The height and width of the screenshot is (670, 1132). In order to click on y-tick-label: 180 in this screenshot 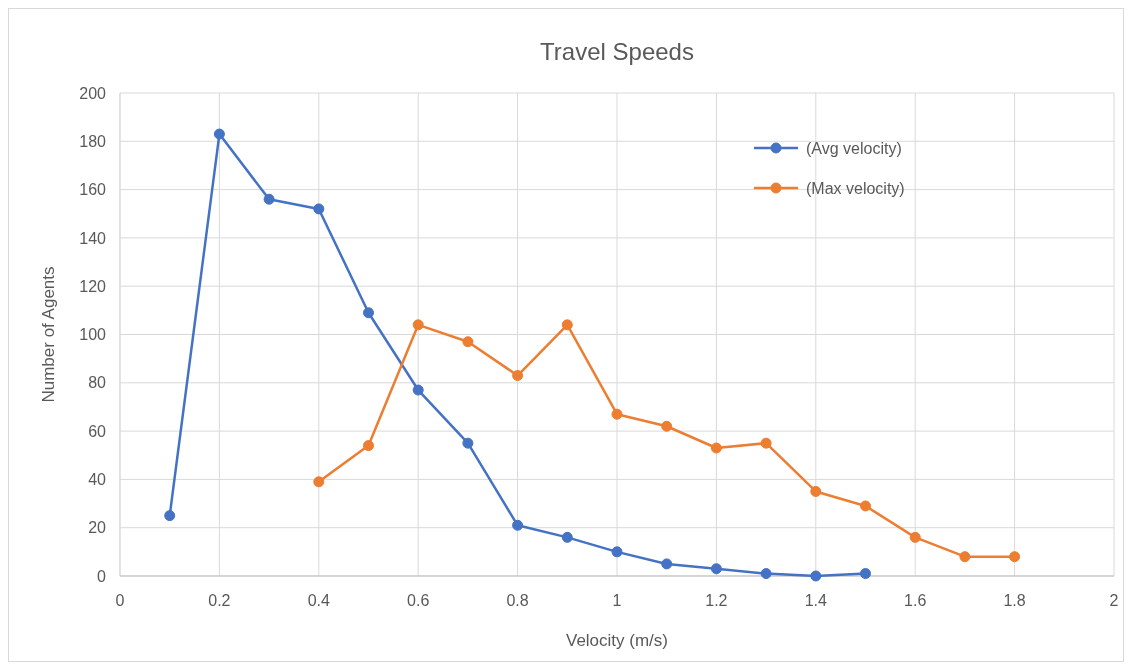, I will do `click(93, 141)`.